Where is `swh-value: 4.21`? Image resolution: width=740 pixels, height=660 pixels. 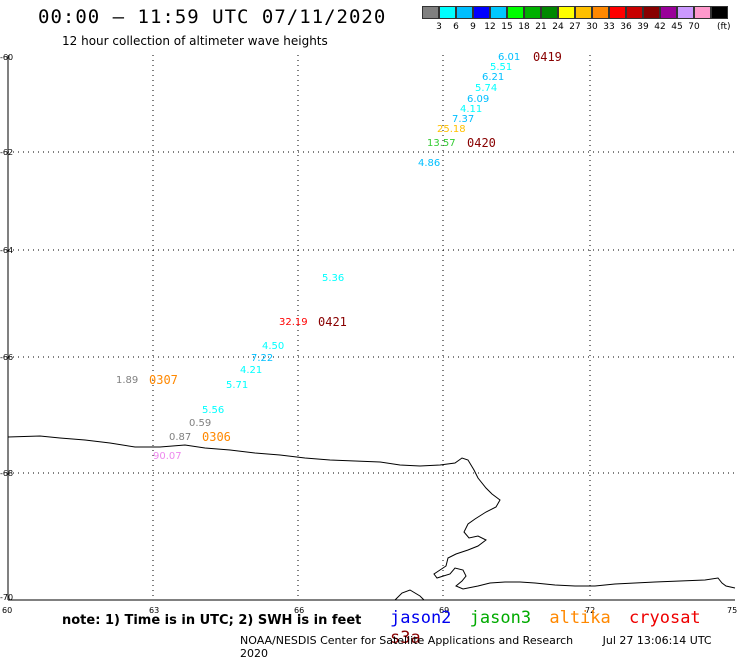
swh-value: 4.21 is located at coordinates (251, 370).